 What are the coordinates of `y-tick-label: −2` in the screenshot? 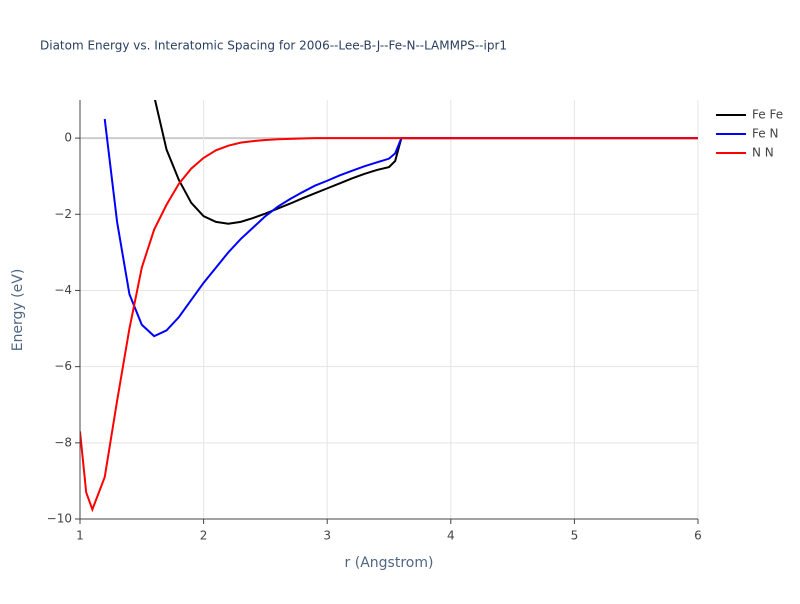 It's located at (63, 214).